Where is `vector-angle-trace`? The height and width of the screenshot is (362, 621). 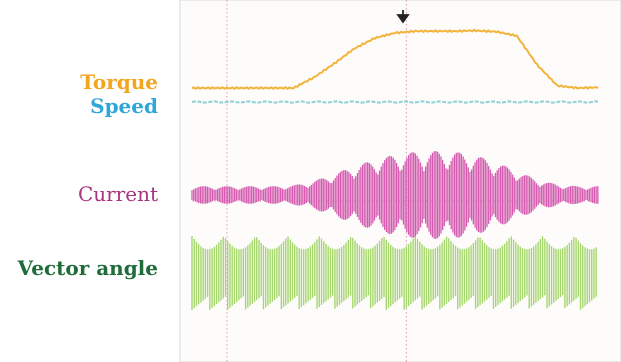 vector-angle-trace is located at coordinates (394, 273).